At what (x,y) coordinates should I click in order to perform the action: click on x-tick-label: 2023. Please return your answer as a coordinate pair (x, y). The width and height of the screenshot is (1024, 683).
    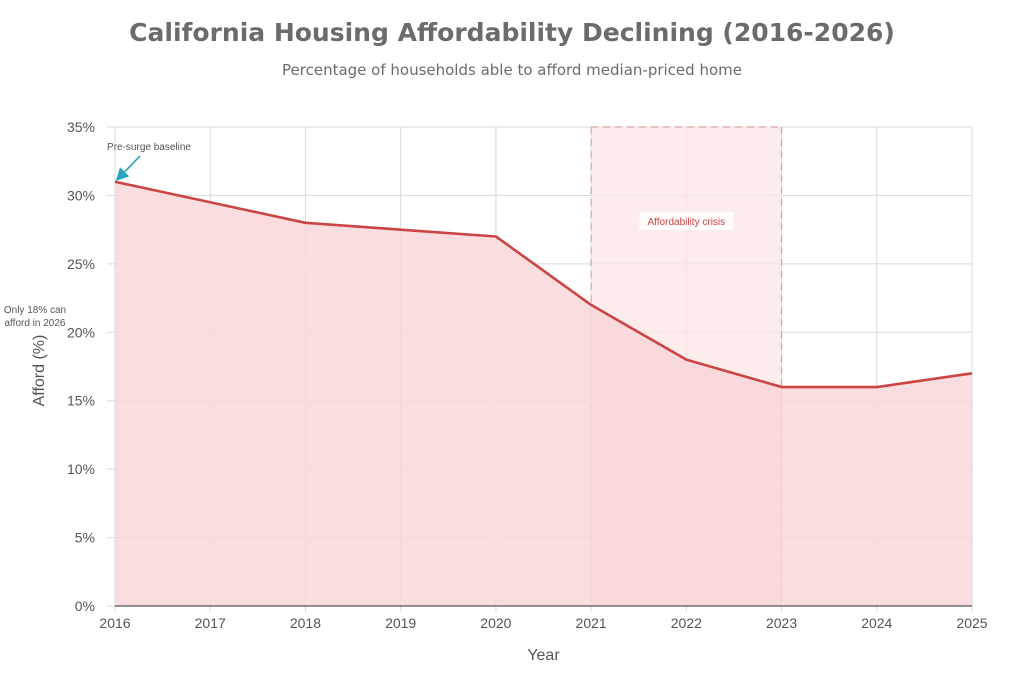
    Looking at the image, I should click on (781, 623).